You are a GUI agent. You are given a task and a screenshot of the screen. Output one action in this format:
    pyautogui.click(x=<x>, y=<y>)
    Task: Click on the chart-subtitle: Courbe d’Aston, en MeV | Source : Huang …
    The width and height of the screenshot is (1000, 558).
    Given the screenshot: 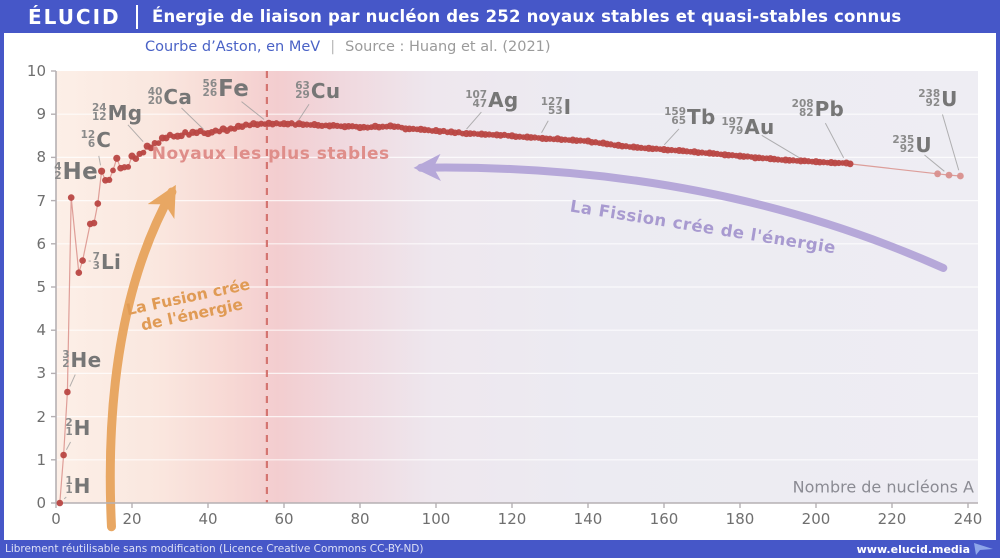 What is the action you would take?
    pyautogui.click(x=500, y=46)
    